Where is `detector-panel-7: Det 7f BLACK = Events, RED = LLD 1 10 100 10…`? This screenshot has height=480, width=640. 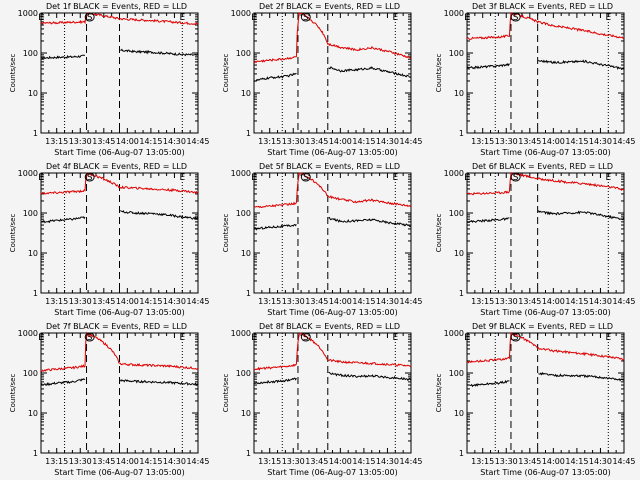
detector-panel-7: Det 7f BLACK = Events, RED = LLD 1 10 100 10… is located at coordinates (109, 399).